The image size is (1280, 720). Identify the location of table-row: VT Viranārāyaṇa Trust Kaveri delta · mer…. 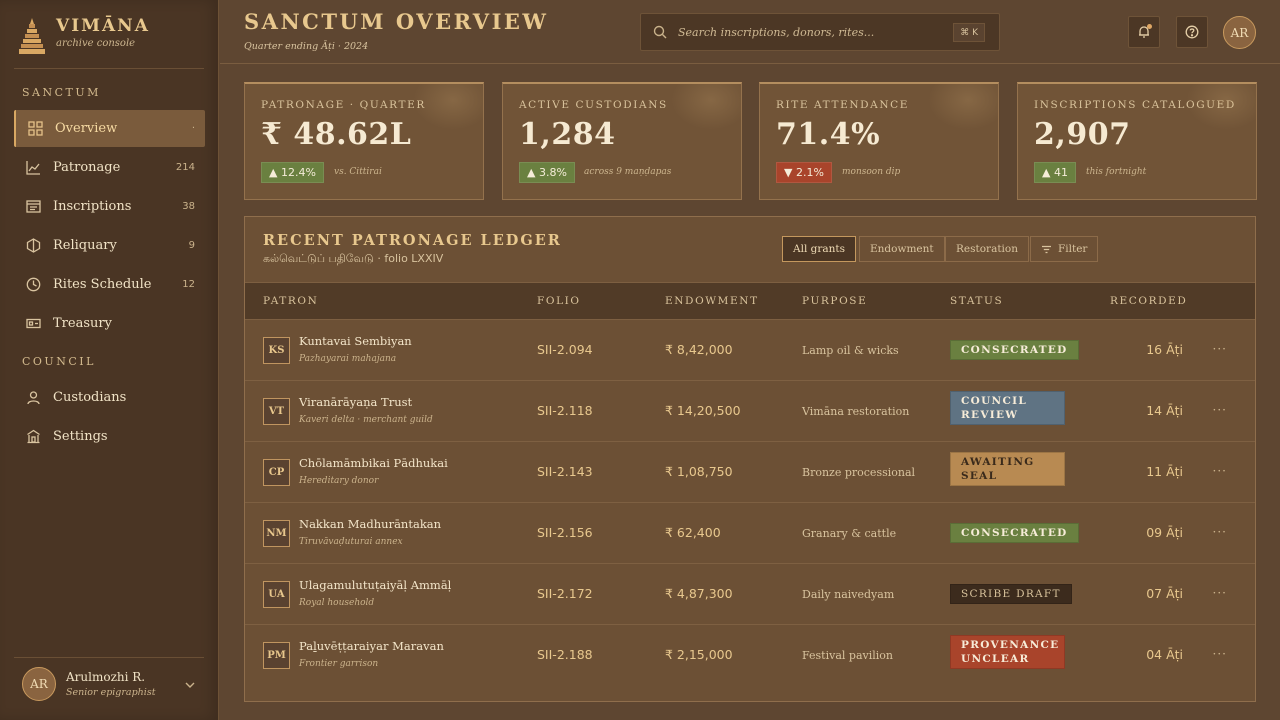
(750, 411).